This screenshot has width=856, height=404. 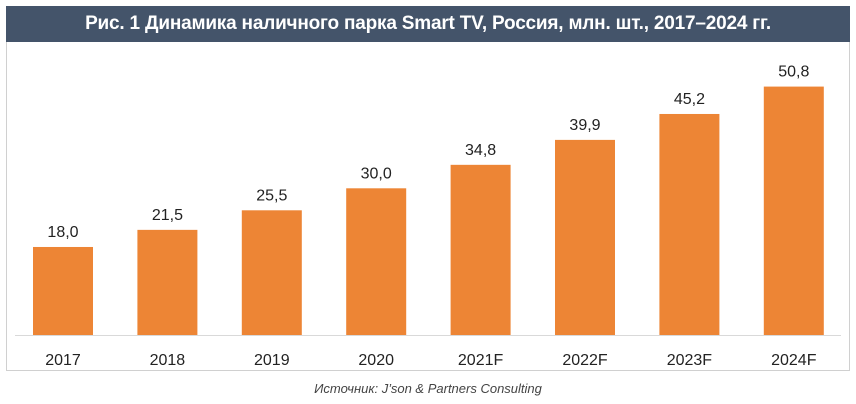 What do you see at coordinates (689, 99) in the screenshot?
I see `data-label: 45,2` at bounding box center [689, 99].